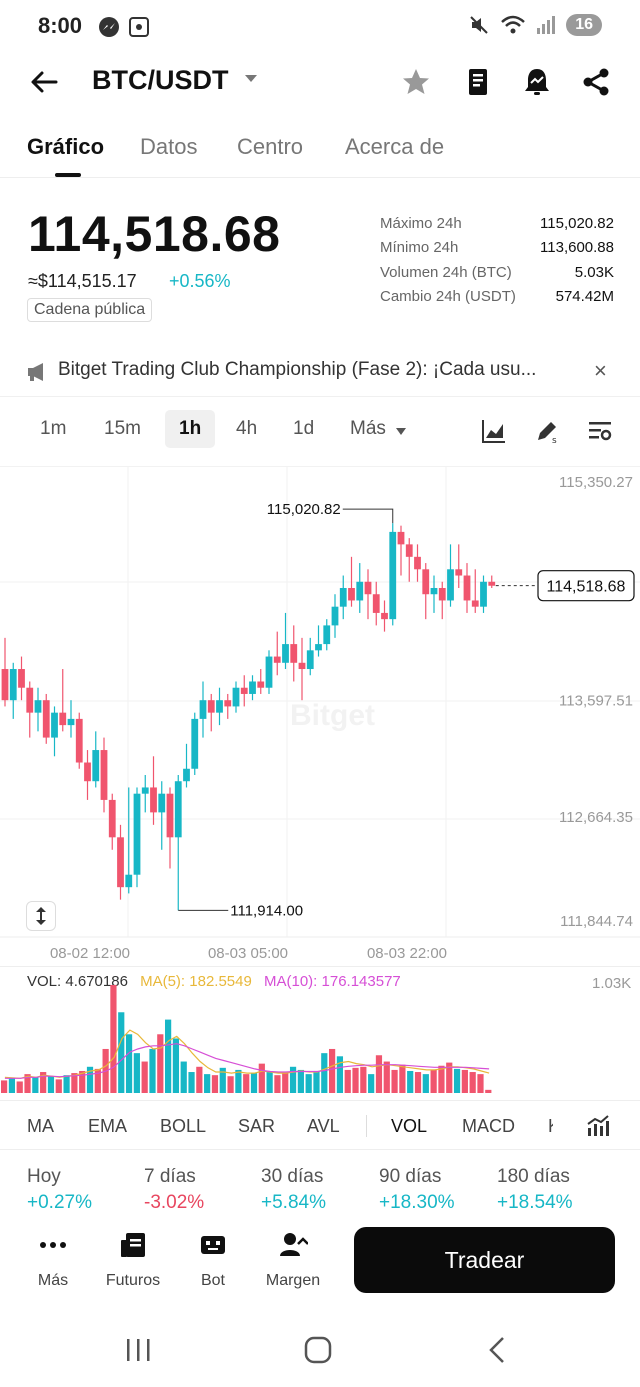  Describe the element at coordinates (598, 1126) in the screenshot. I see `indicator-settings-icon` at that location.